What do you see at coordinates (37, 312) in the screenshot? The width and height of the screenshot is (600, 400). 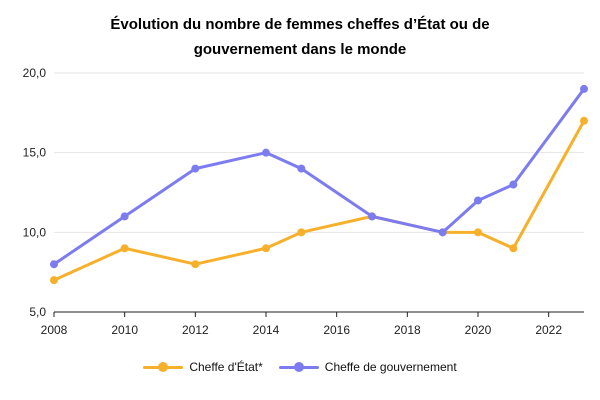 I see `y-tick-label: 5,0` at bounding box center [37, 312].